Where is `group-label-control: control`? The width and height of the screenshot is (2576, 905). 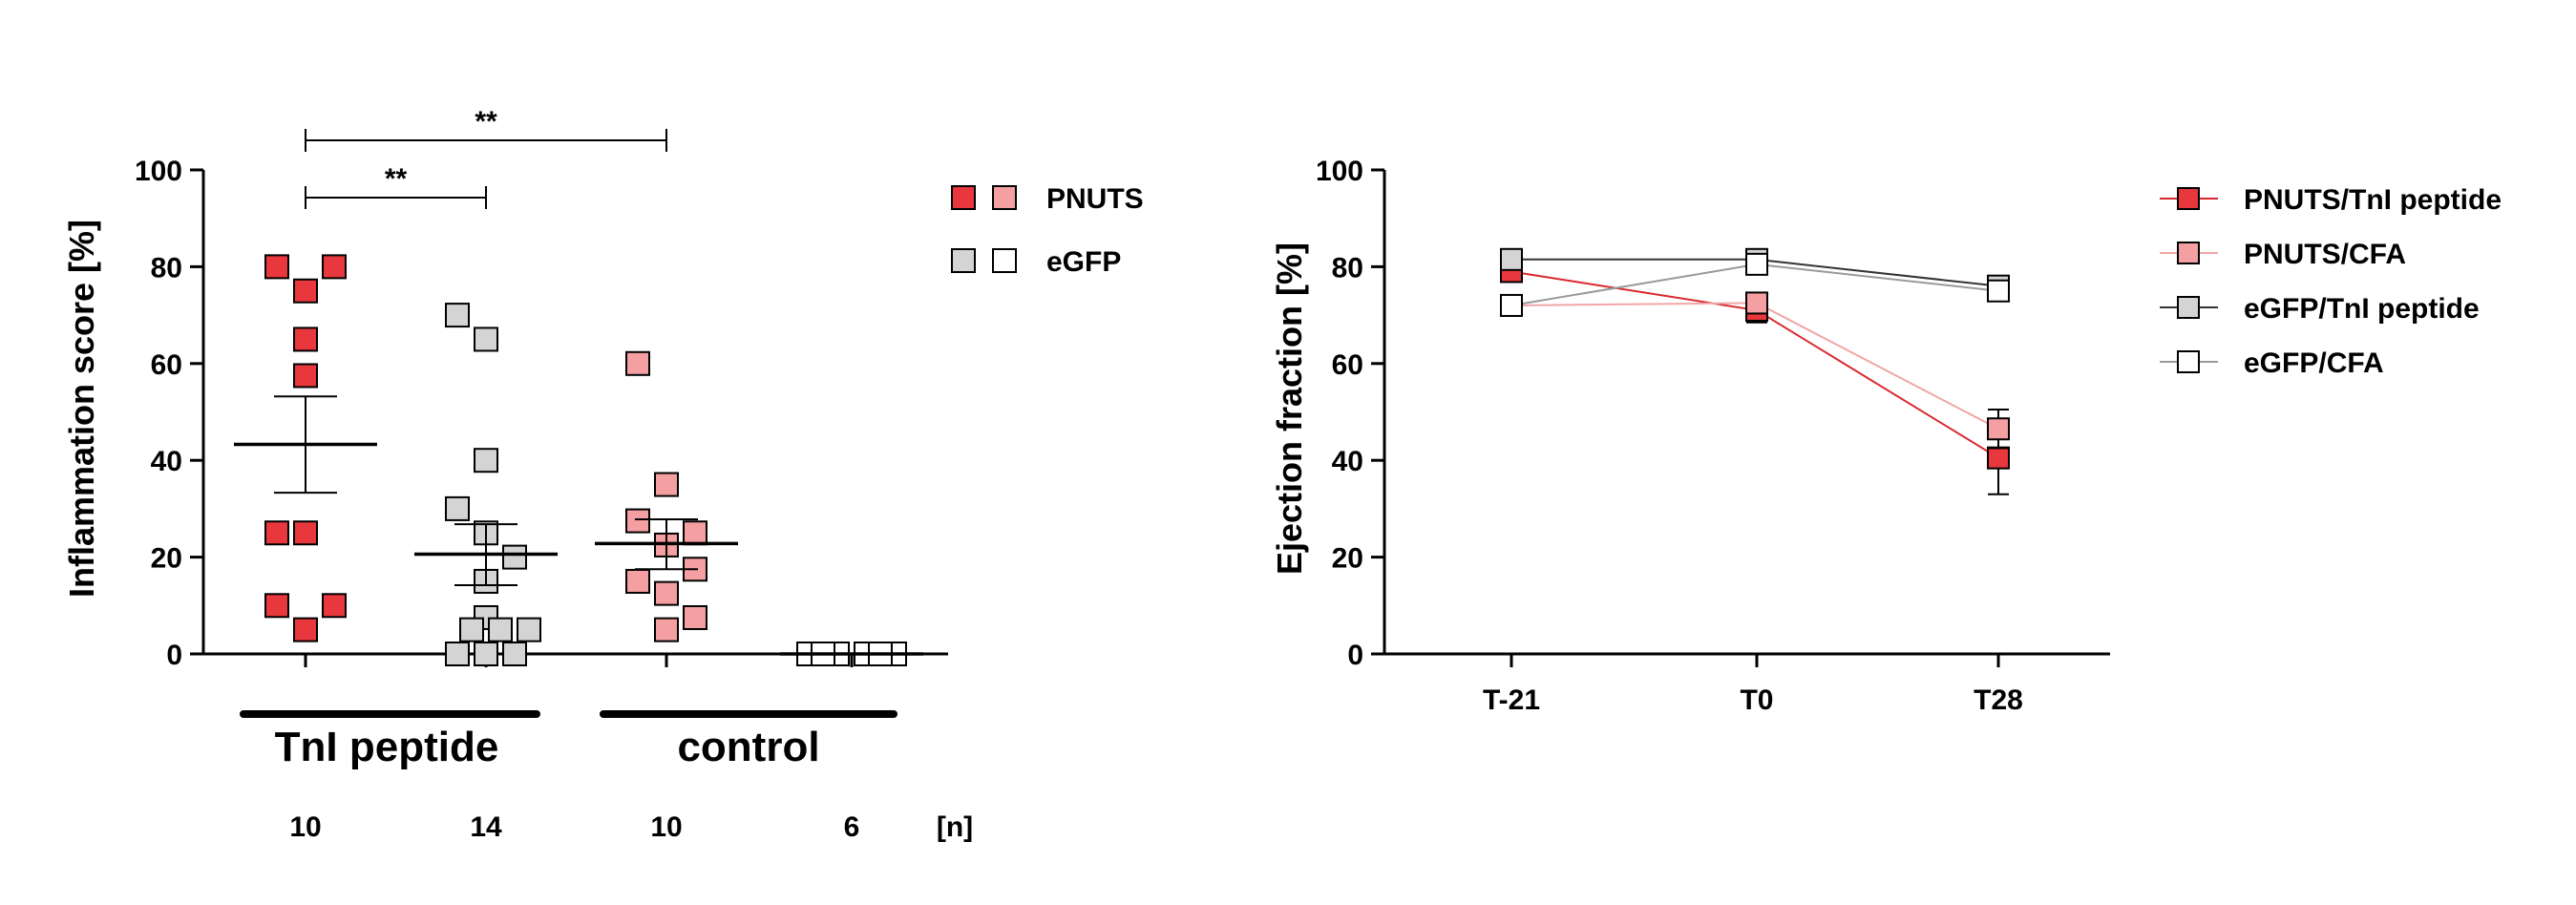
group-label-control: control is located at coordinates (748, 747).